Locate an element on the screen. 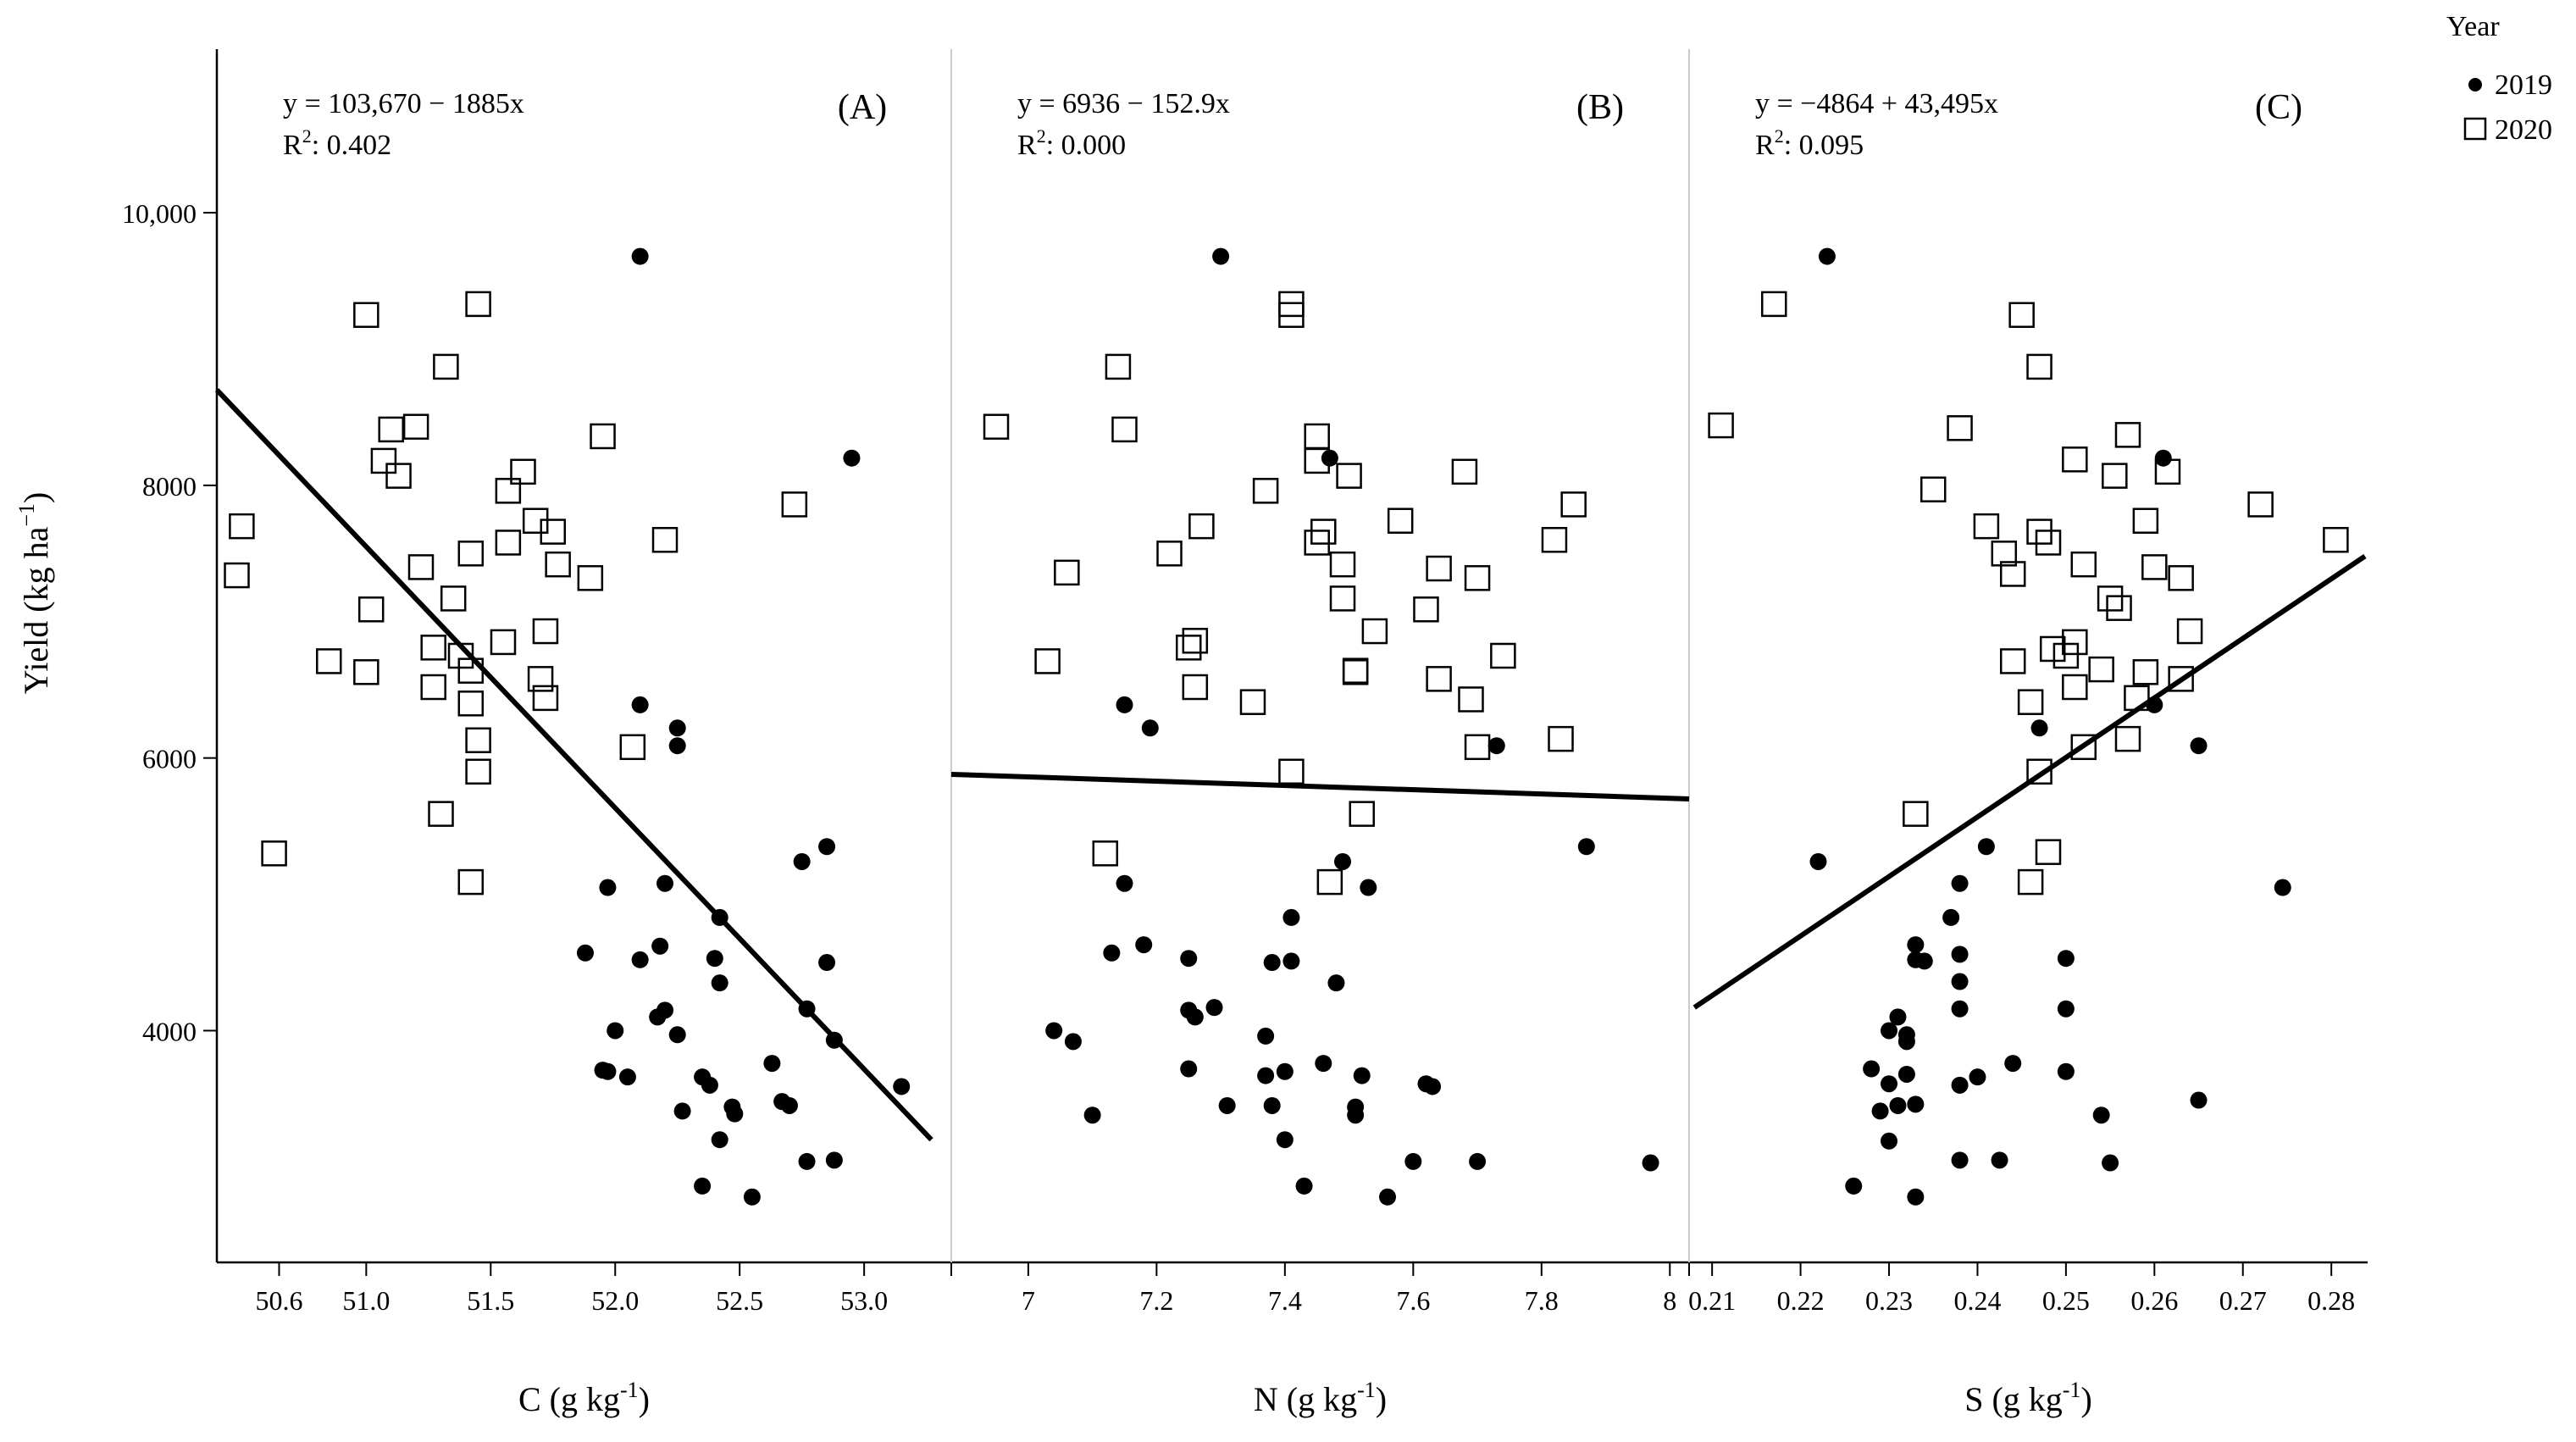 The height and width of the screenshot is (1442, 2576). r-squared: R2: 0.000 is located at coordinates (1071, 143).